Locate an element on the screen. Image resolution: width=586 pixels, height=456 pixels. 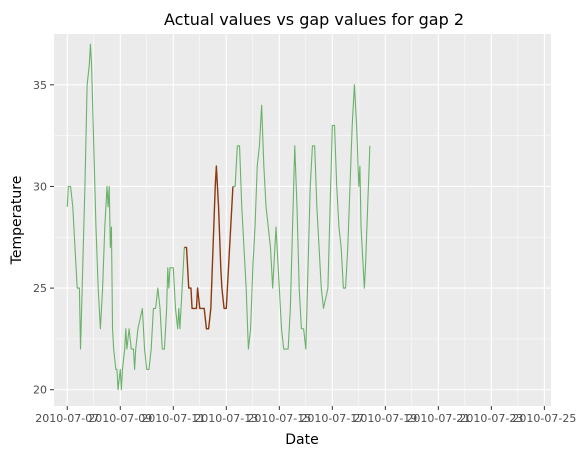
x-tick-label: 2010-07-17 is located at coordinates (332, 418).